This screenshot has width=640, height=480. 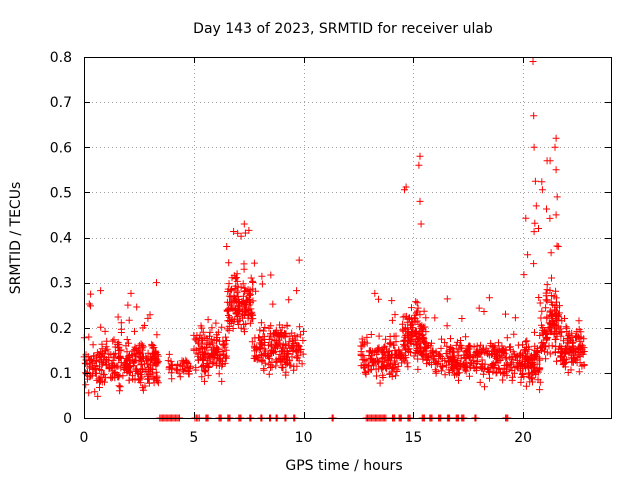 I want to click on y-tick-label: 0, so click(x=67, y=419).